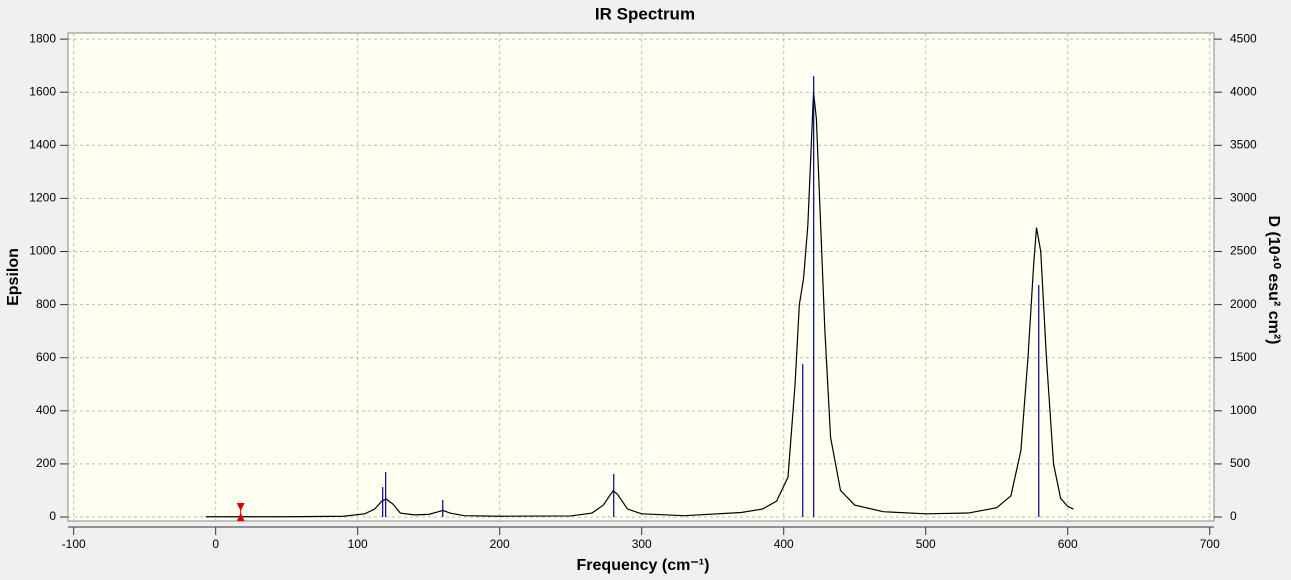 Image resolution: width=1291 pixels, height=580 pixels. Describe the element at coordinates (1243, 198) in the screenshot. I see `y2-tick-label: 3000` at that location.